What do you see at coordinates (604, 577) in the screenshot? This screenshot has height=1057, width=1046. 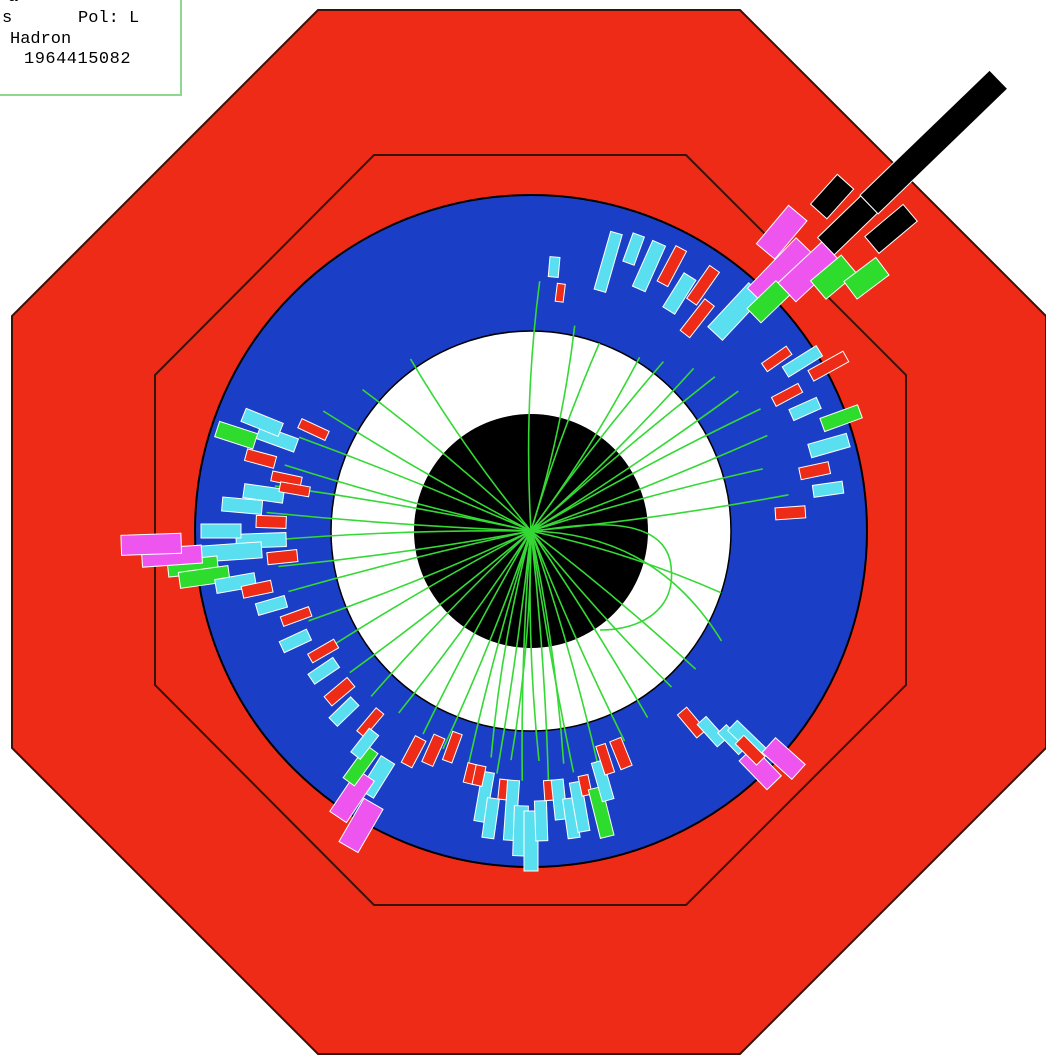 I see `curling-track` at bounding box center [604, 577].